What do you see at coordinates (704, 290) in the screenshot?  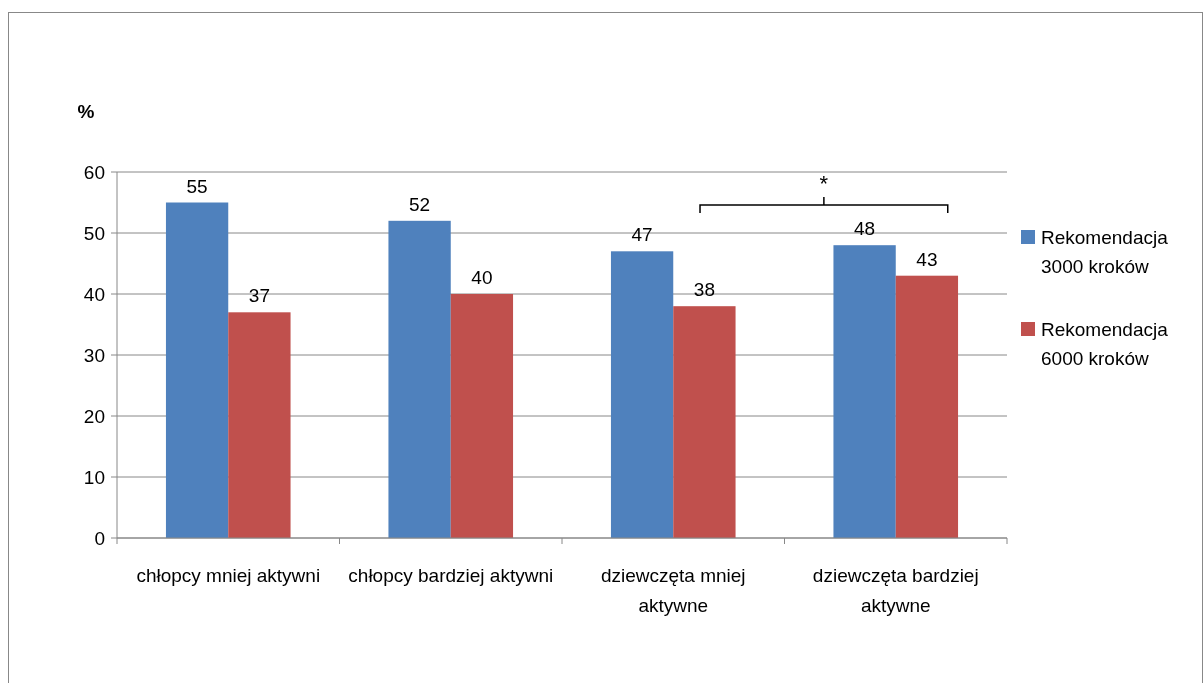 I see `data-label: 38` at bounding box center [704, 290].